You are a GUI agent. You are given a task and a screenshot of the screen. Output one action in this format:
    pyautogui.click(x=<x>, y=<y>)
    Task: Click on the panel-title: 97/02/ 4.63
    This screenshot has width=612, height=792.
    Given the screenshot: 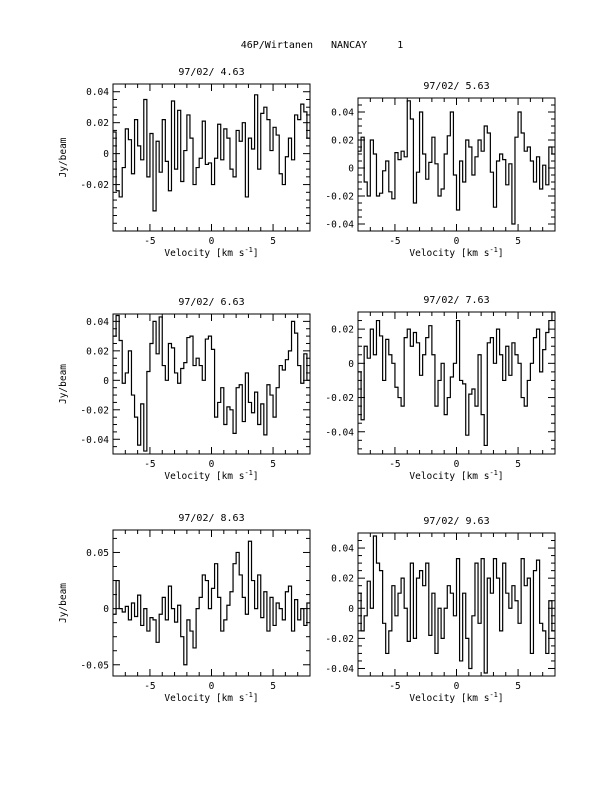 What is the action you would take?
    pyautogui.click(x=211, y=72)
    